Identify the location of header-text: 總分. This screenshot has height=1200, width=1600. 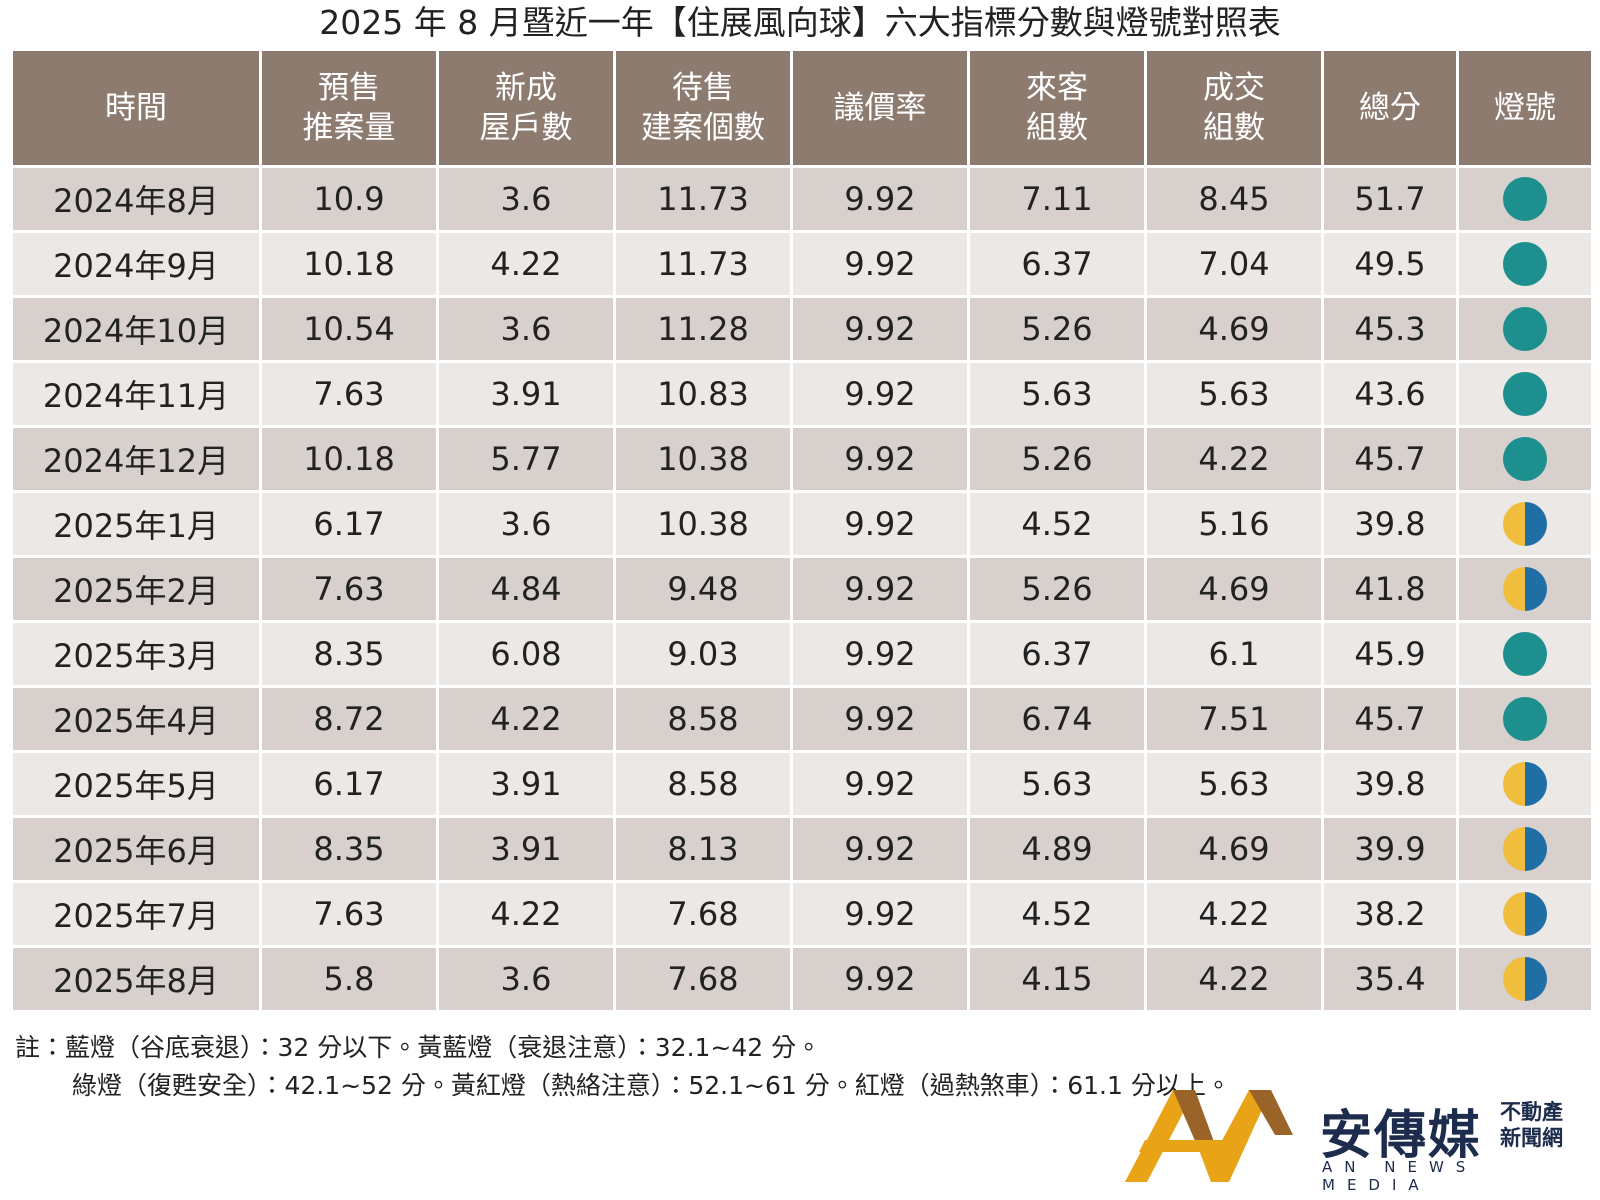
(1390, 108).